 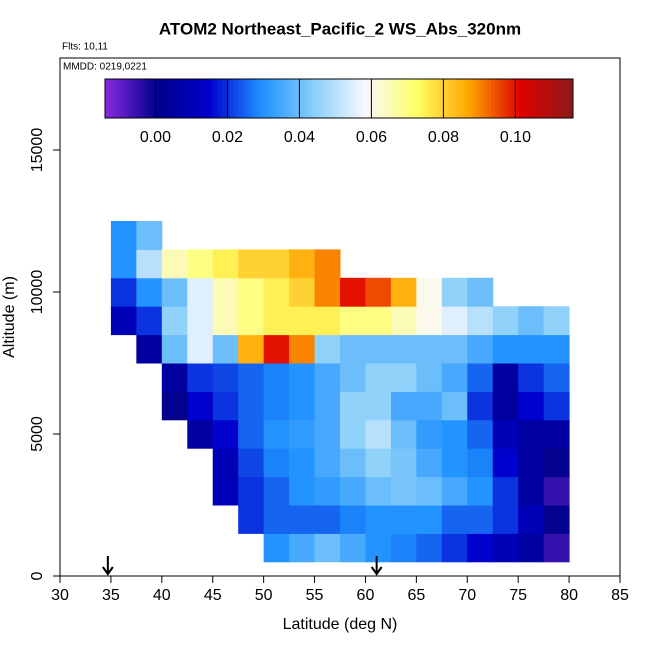 I want to click on colorbar-frame, so click(x=339, y=98).